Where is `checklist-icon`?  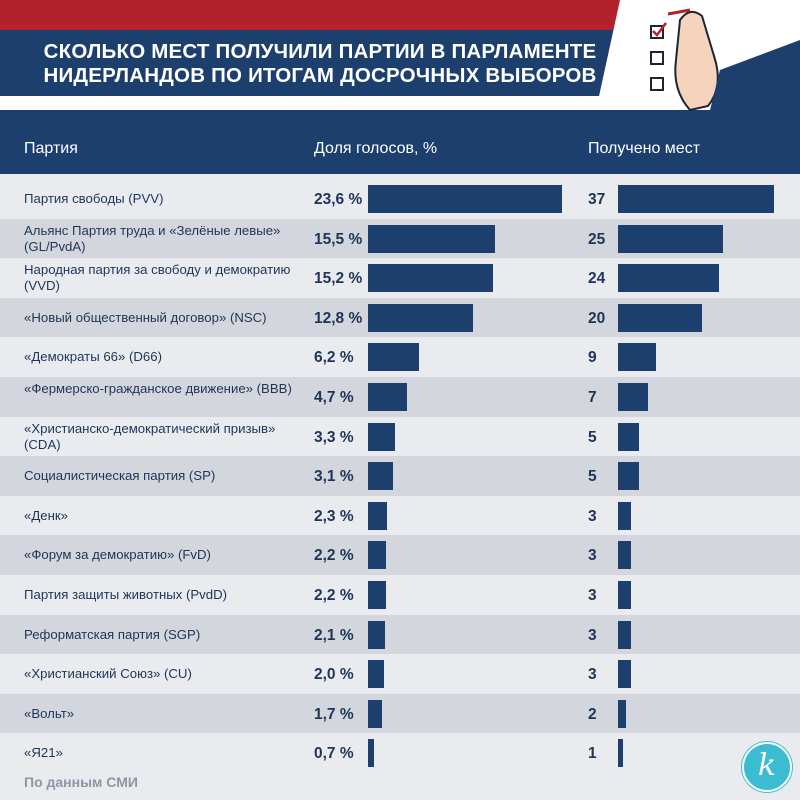
checklist-icon is located at coordinates (658, 56).